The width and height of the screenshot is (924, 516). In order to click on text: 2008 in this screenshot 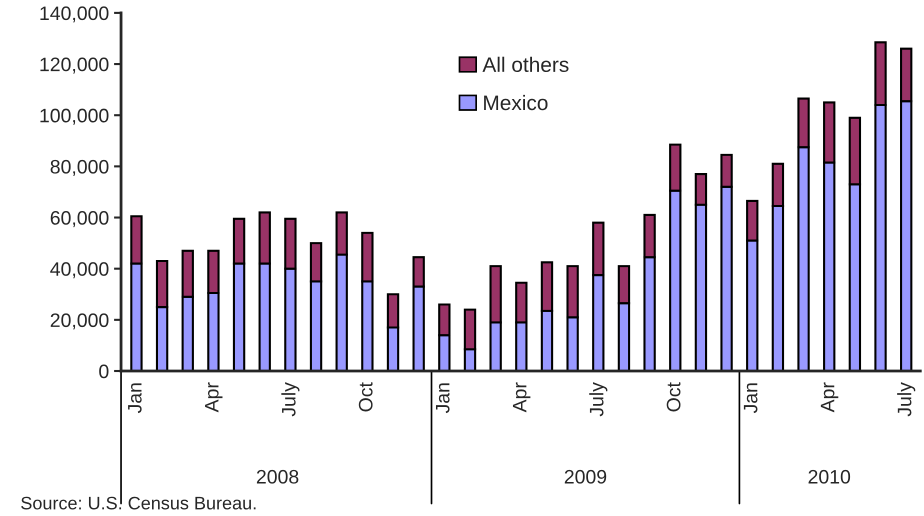, I will do `click(277, 477)`.